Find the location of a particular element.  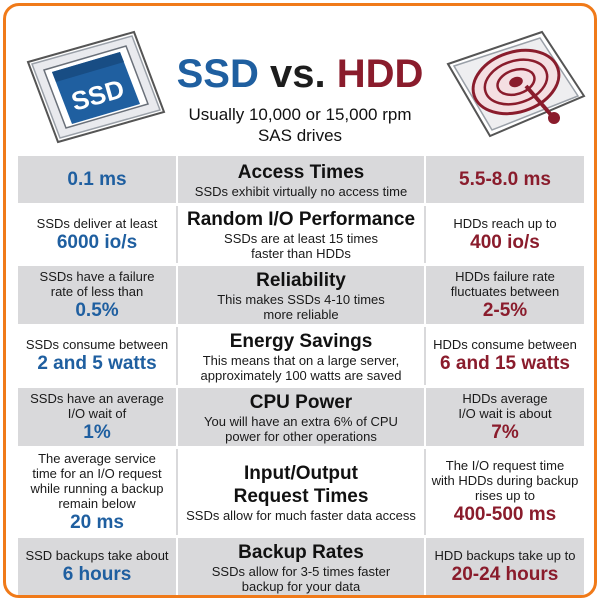

metric-title: Reliability is located at coordinates (301, 280).